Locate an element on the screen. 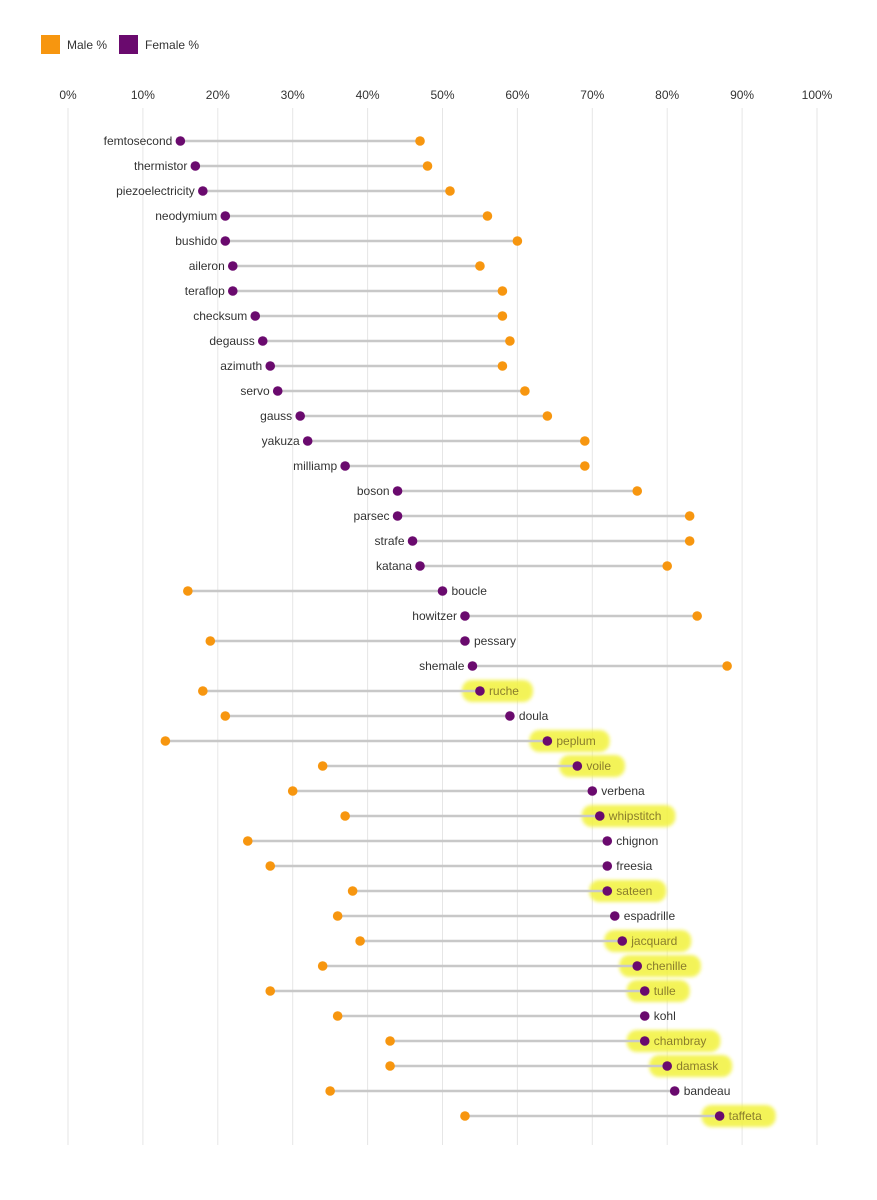 Image resolution: width=877 pixels, height=1200 pixels. data-row: pessary is located at coordinates (360, 641).